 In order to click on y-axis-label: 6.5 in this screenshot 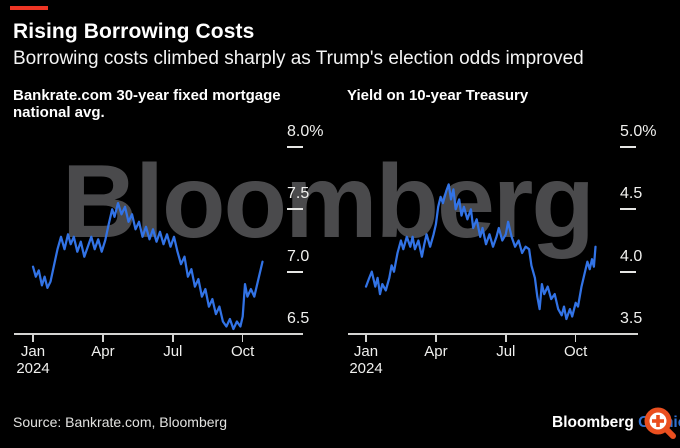, I will do `click(298, 318)`.